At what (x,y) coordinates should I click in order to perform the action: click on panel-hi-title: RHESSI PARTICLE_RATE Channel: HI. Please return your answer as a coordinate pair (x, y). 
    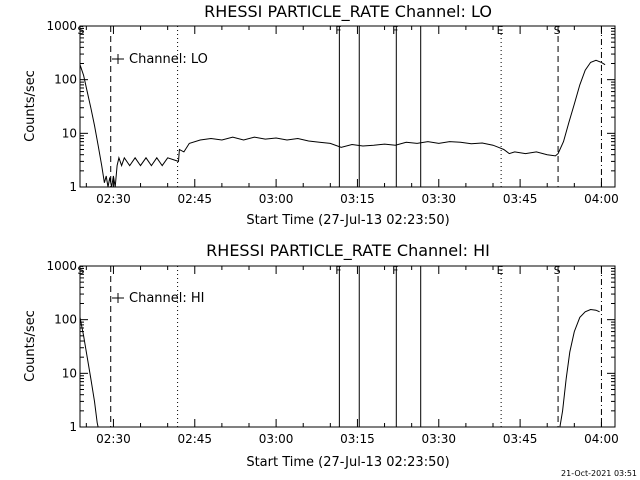
    Looking at the image, I should click on (348, 251).